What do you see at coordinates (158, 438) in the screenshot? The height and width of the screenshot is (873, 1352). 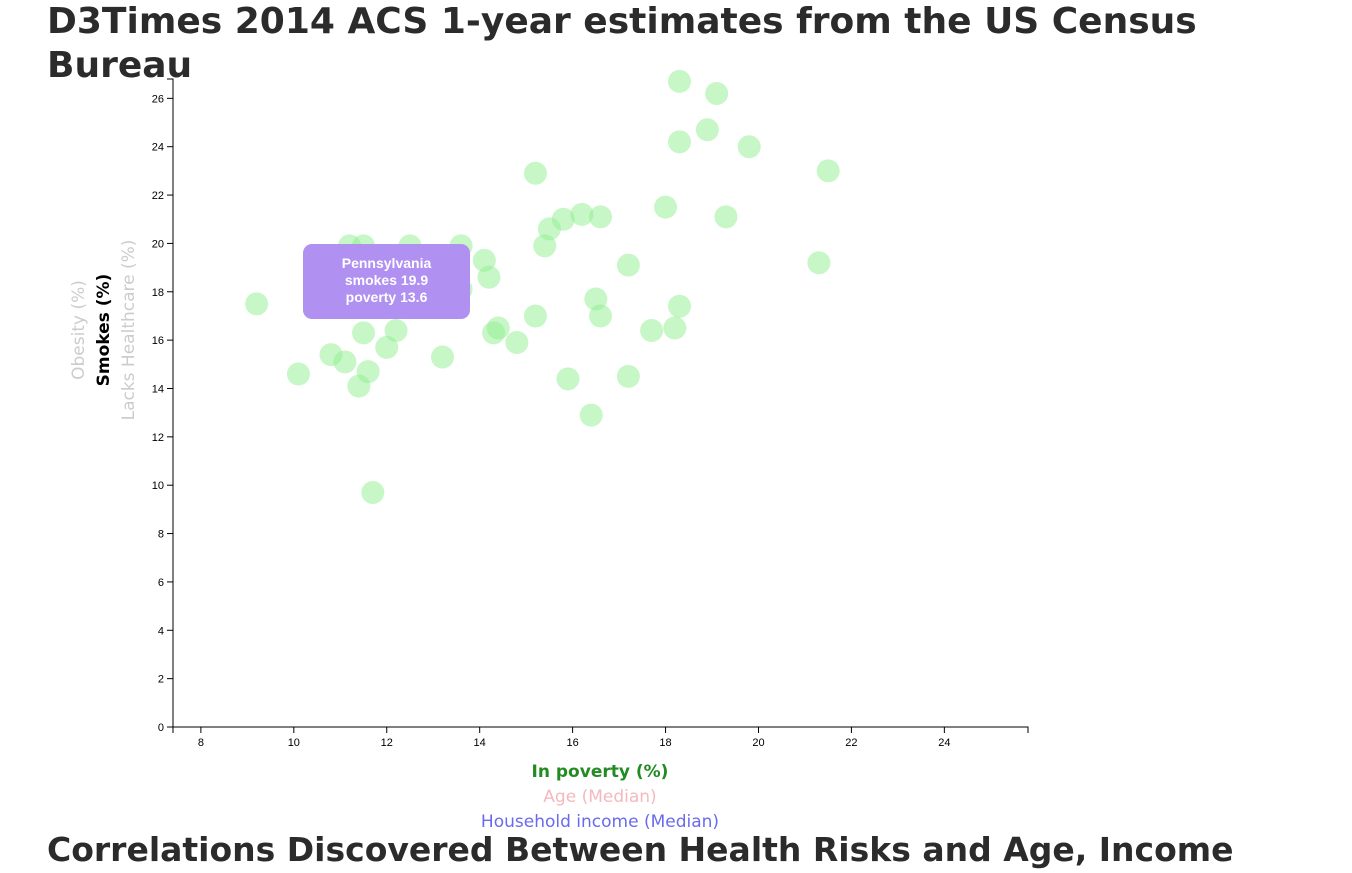 I see `y-tick-label: 12` at bounding box center [158, 438].